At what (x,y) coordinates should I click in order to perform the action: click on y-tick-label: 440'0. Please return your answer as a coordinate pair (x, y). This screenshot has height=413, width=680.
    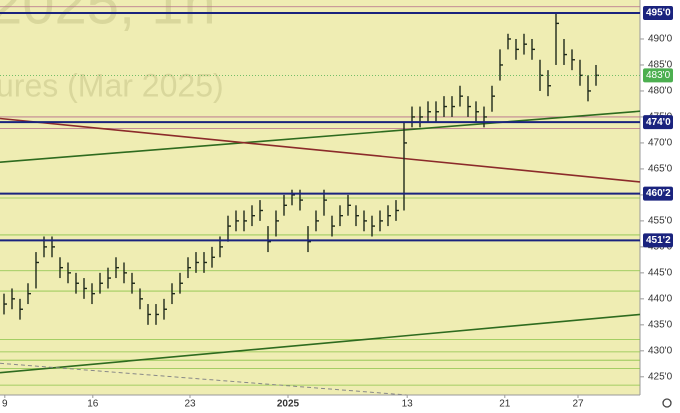
    Looking at the image, I should click on (660, 298).